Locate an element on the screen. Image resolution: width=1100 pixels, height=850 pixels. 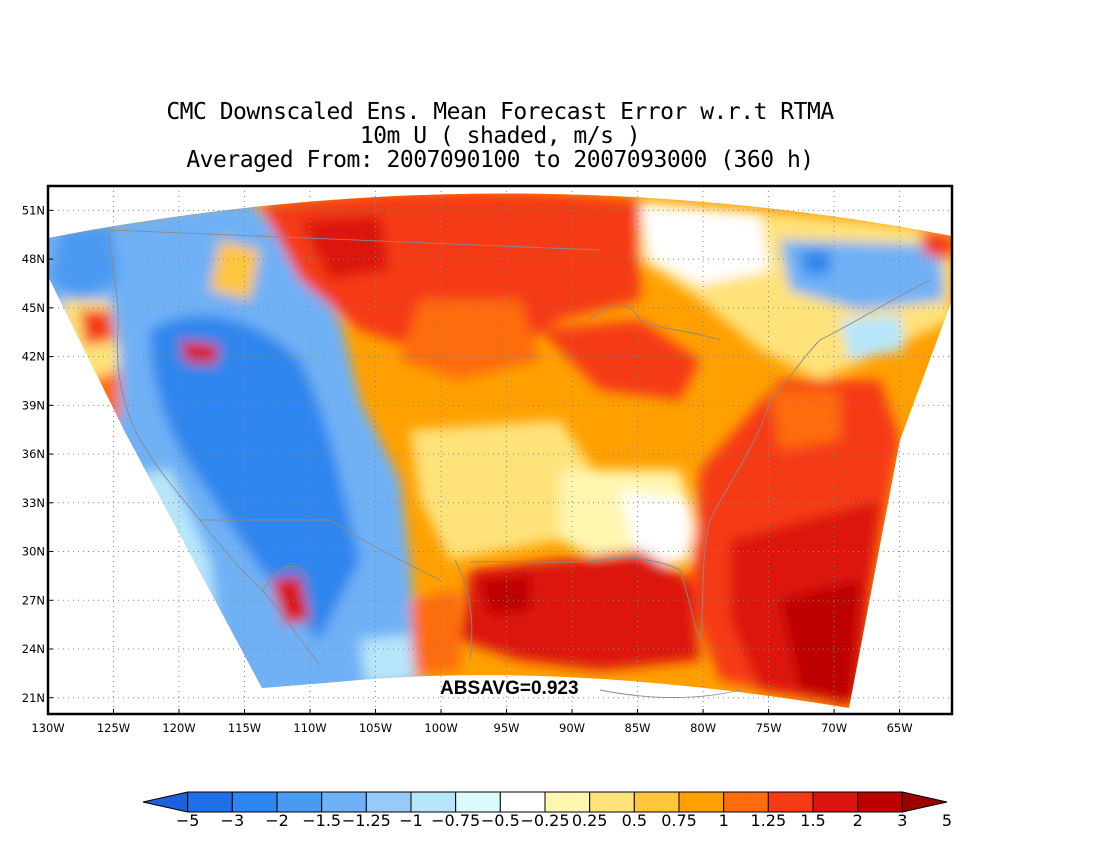
field-texas-coast-strong-positive is located at coordinates (505, 595).